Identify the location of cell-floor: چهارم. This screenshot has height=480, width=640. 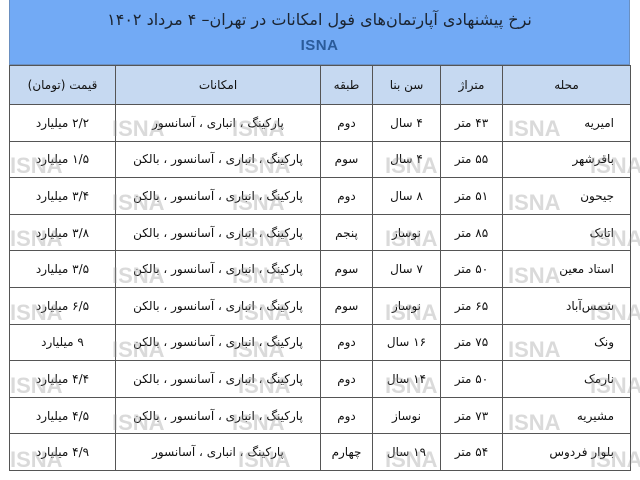
(346, 452).